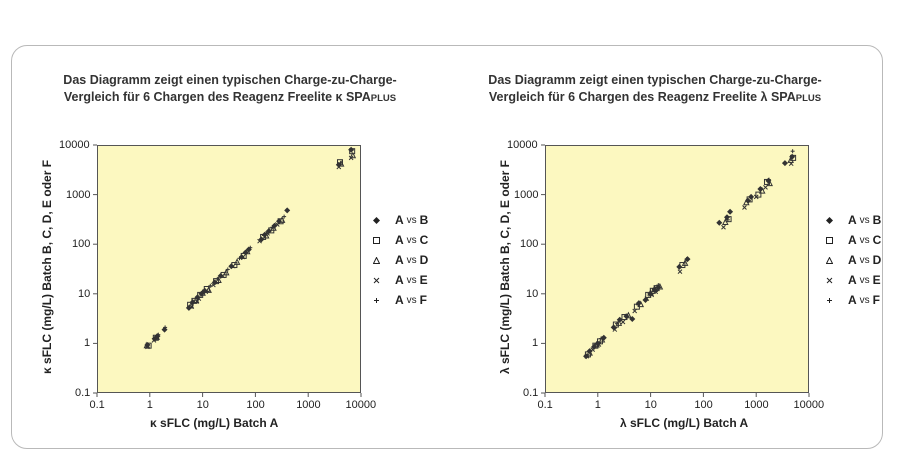 The image size is (900, 471). I want to click on square-marker-icon, so click(384, 240).